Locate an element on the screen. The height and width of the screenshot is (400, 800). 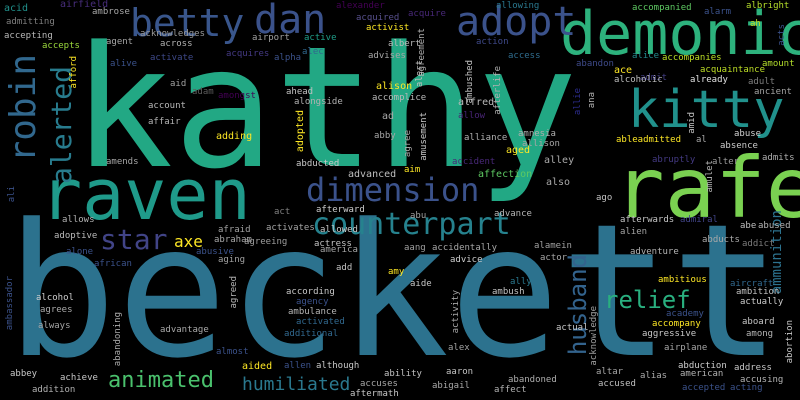
word-admiral: admiral is located at coordinates (699, 220).